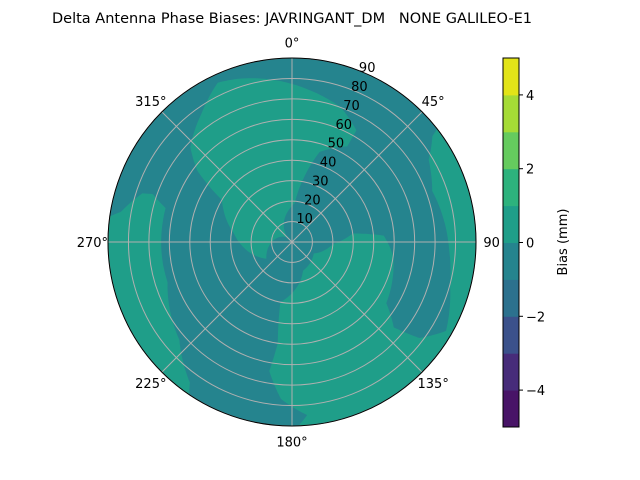 The height and width of the screenshot is (480, 640). I want to click on r-tick-label: 30, so click(320, 181).